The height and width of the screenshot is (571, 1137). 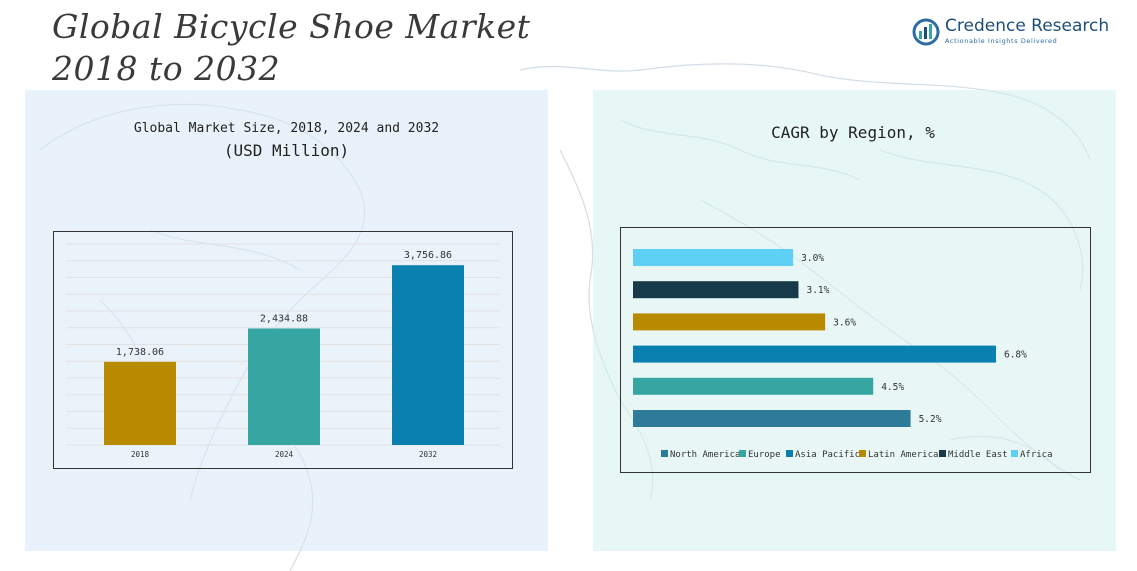 I want to click on bar-value-label: 3.1%, so click(x=817, y=290).